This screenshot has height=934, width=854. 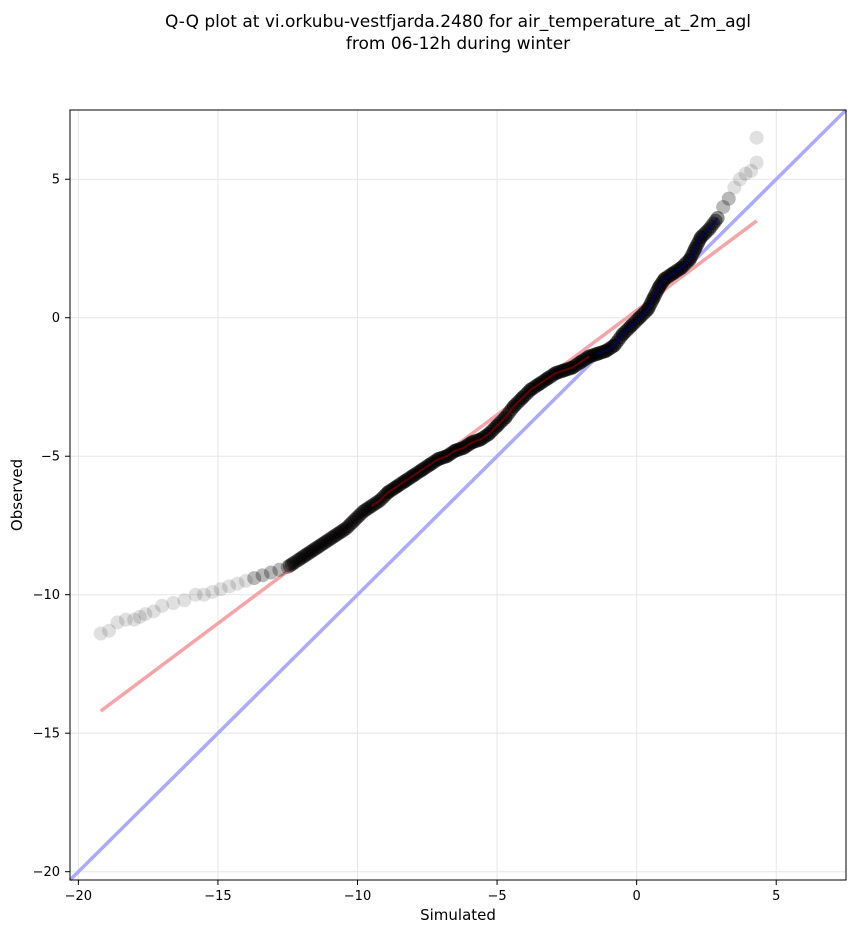 I want to click on y-tick-label: −10, so click(x=46, y=595).